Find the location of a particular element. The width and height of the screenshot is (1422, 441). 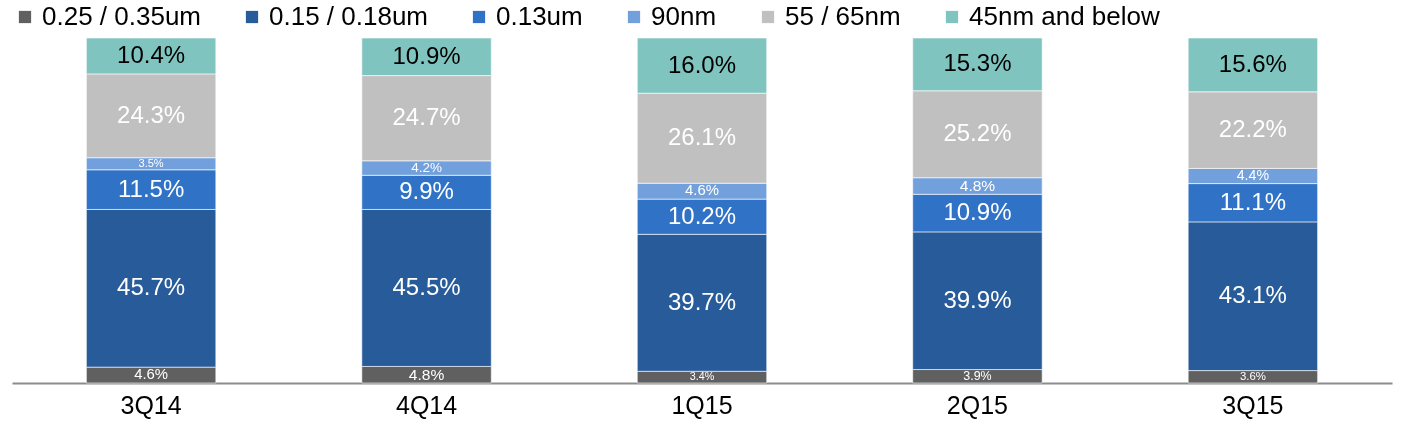

data-label: 3.4% is located at coordinates (702, 376).